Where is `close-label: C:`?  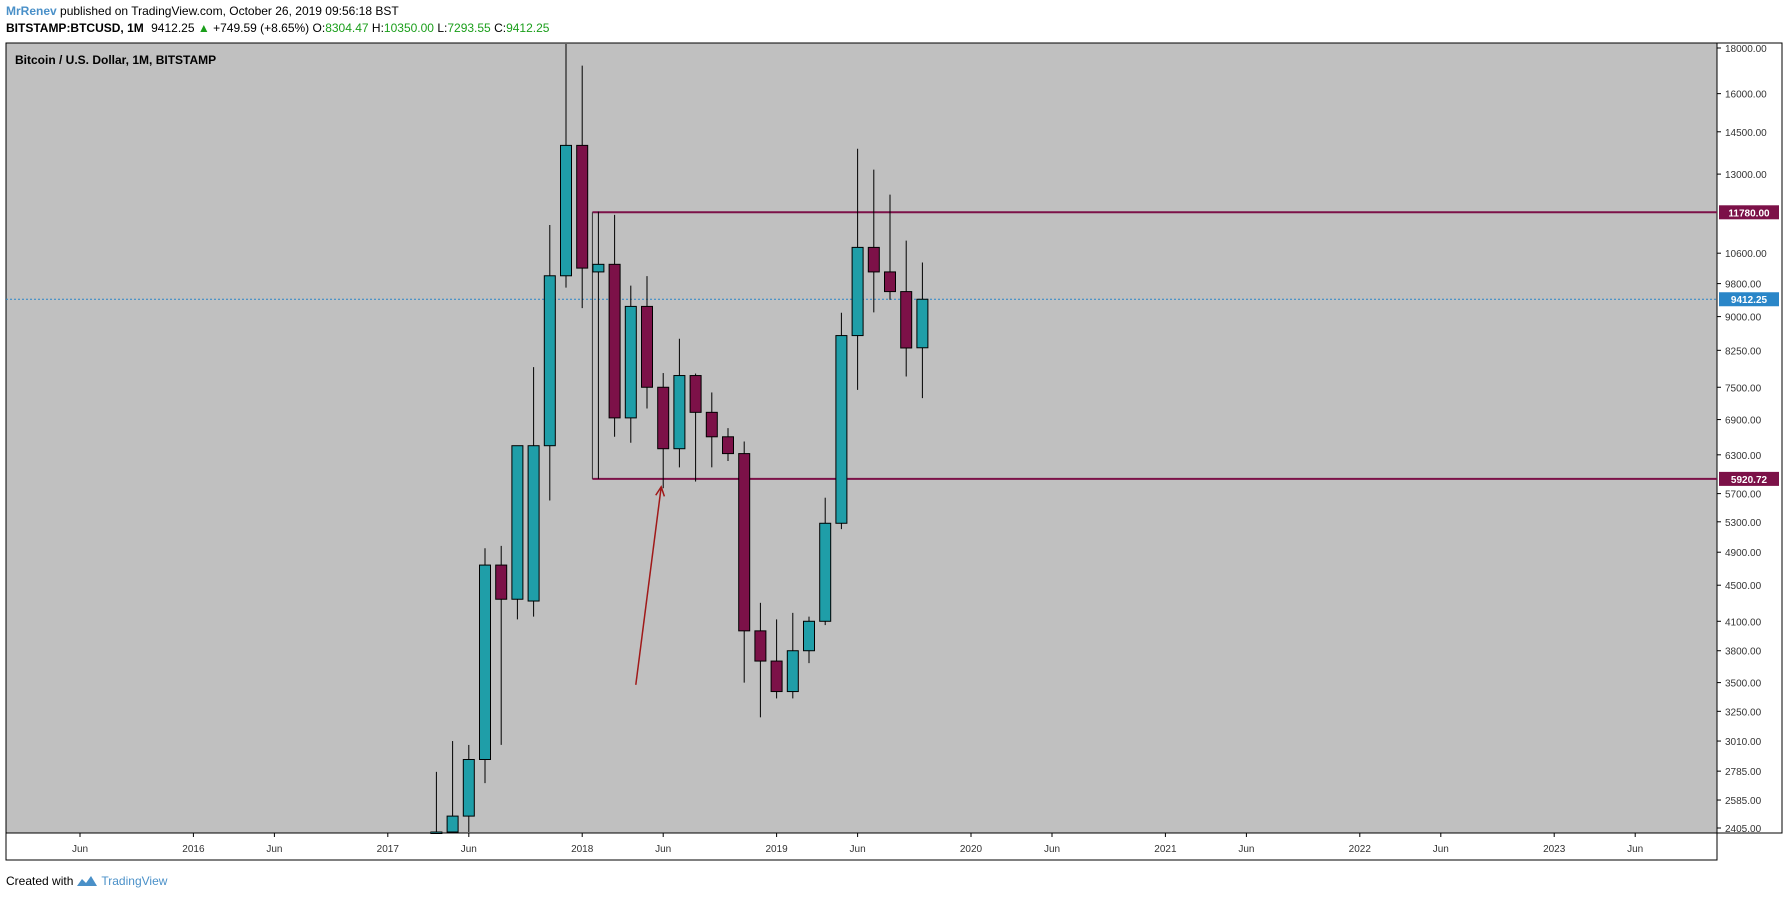 close-label: C: is located at coordinates (500, 28).